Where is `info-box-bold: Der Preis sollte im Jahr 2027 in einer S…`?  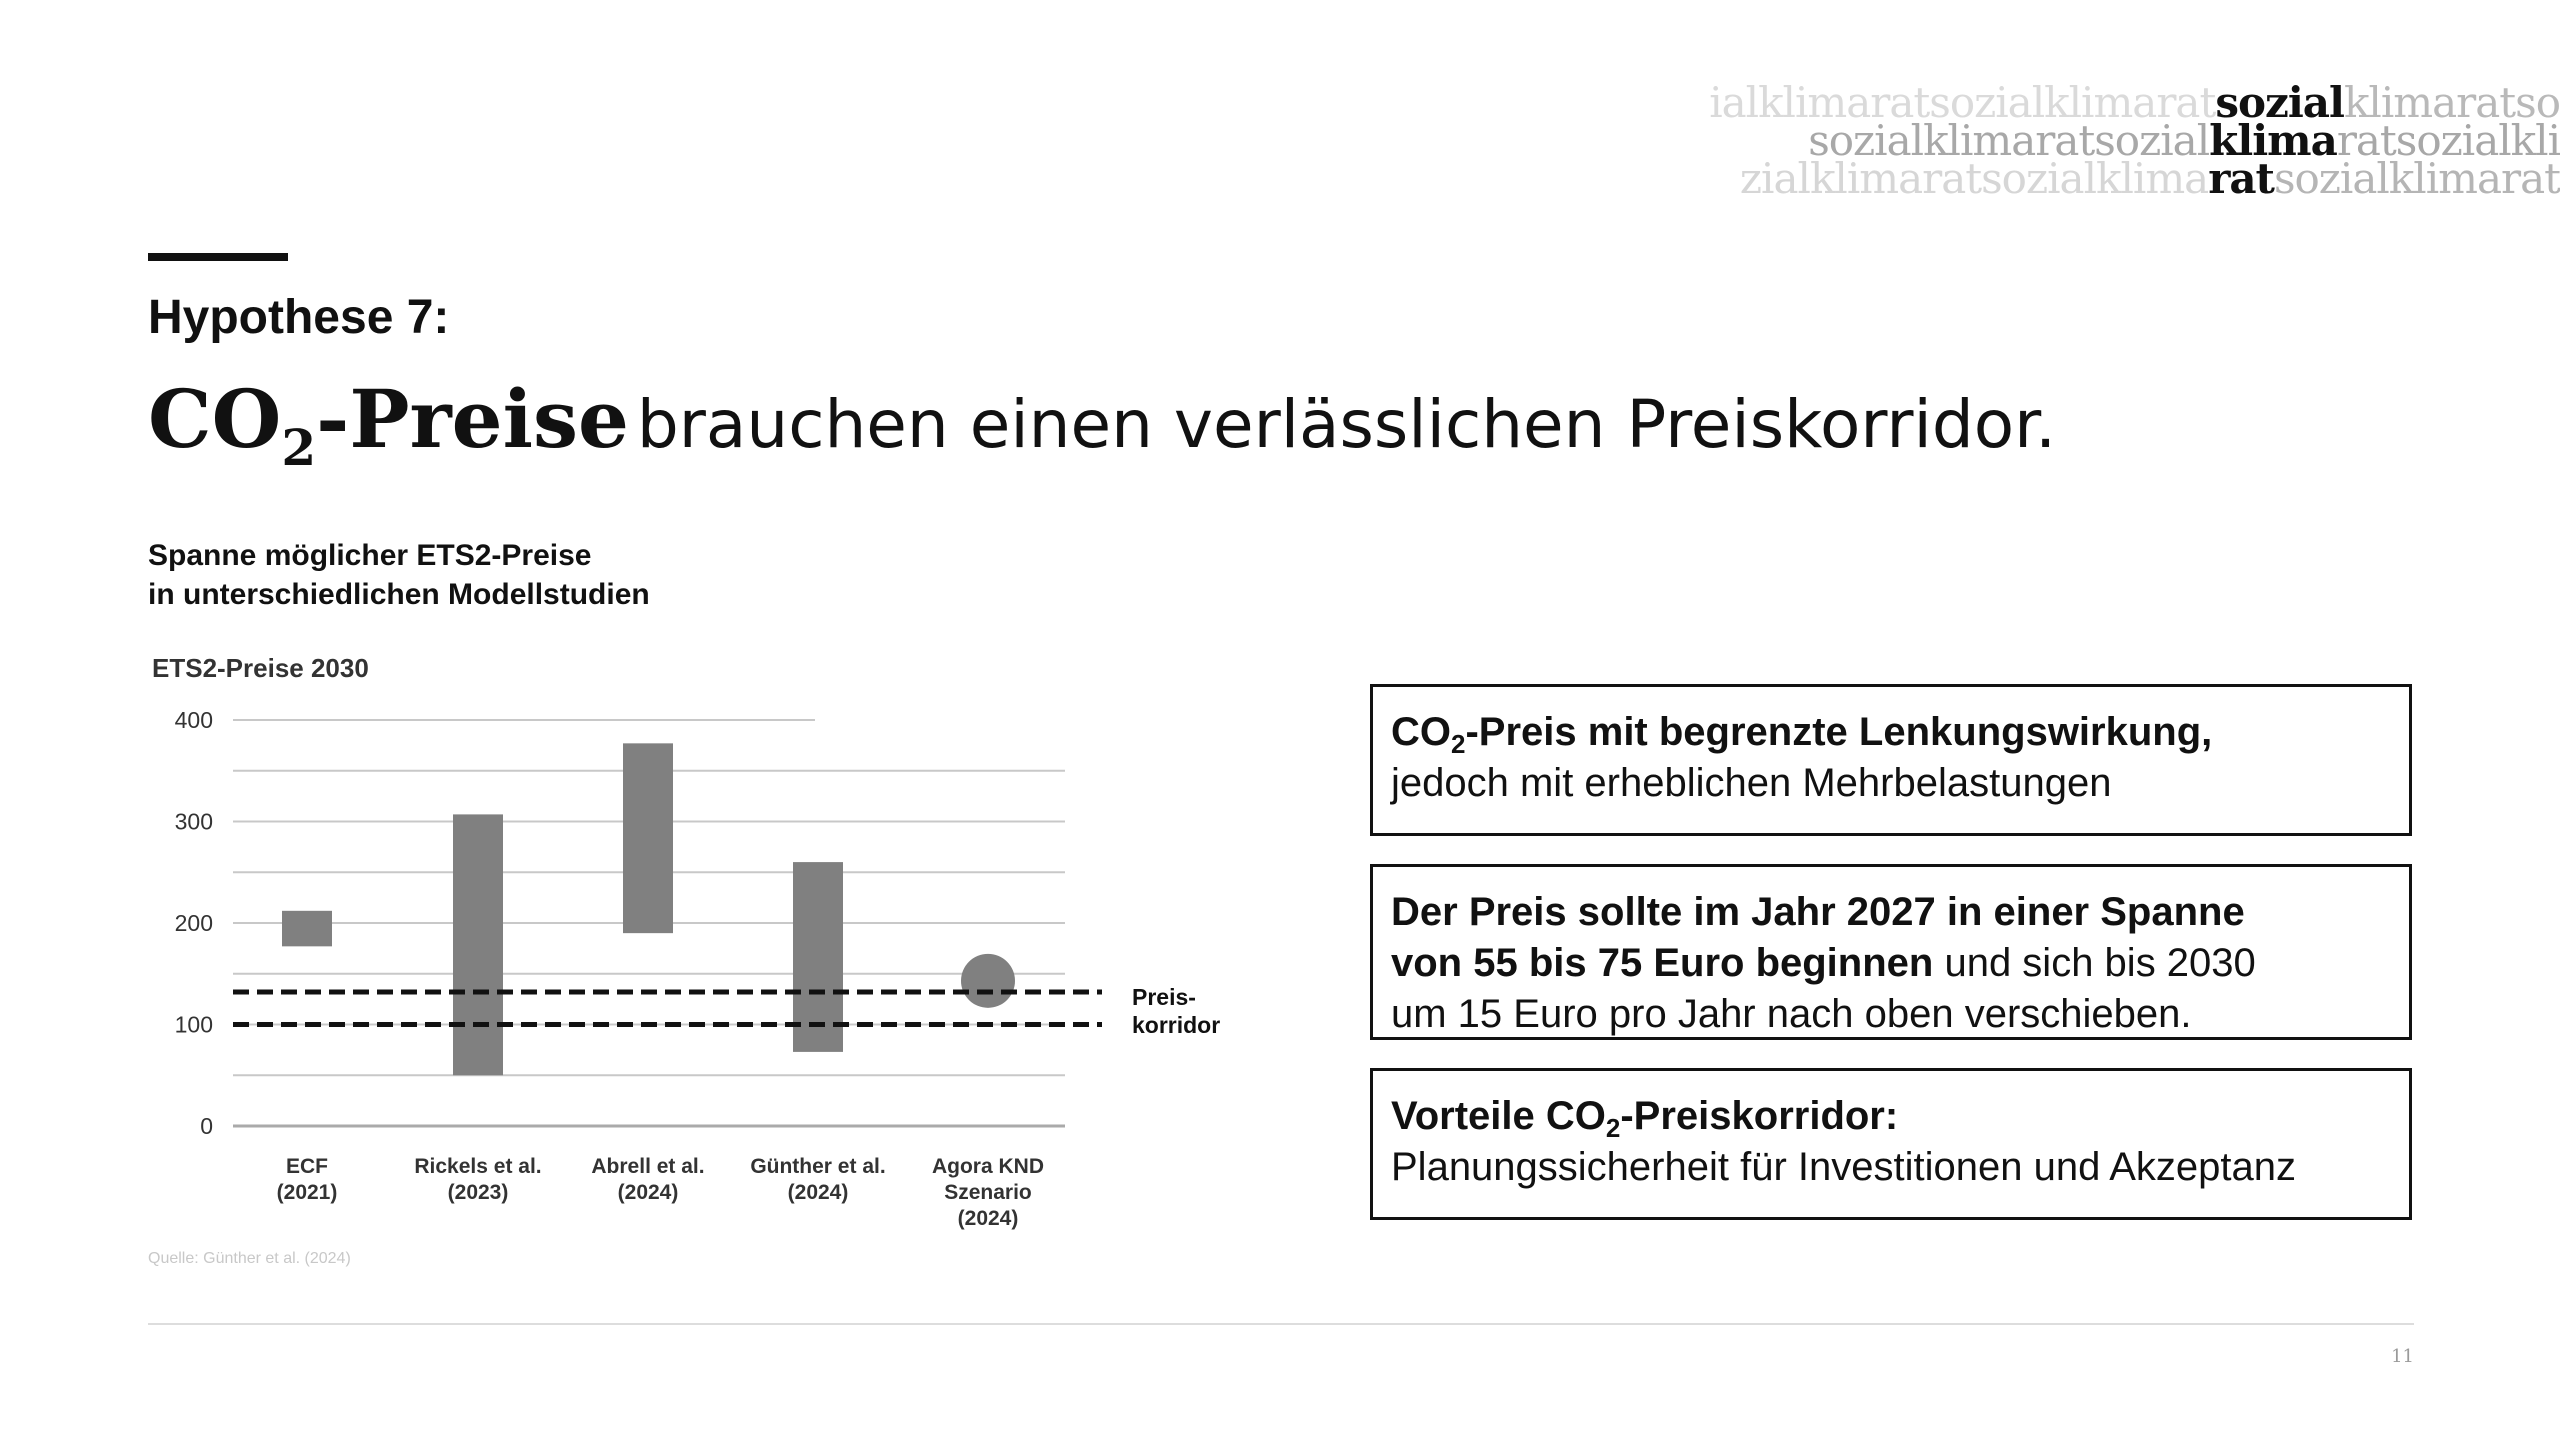 info-box-bold: Der Preis sollte im Jahr 2027 in einer S… is located at coordinates (1818, 912).